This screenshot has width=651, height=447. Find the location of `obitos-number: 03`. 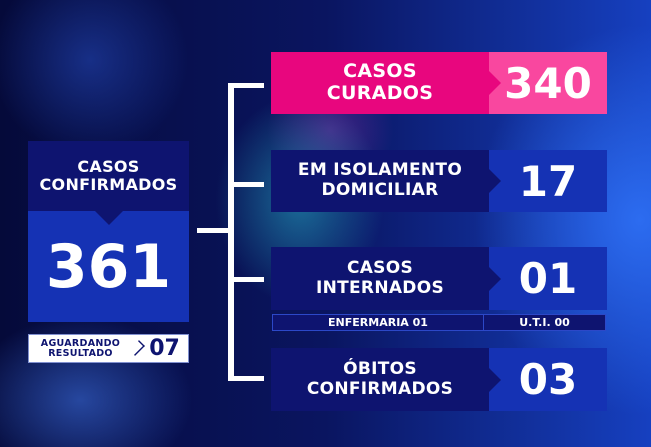

obitos-number: 03 is located at coordinates (548, 379).